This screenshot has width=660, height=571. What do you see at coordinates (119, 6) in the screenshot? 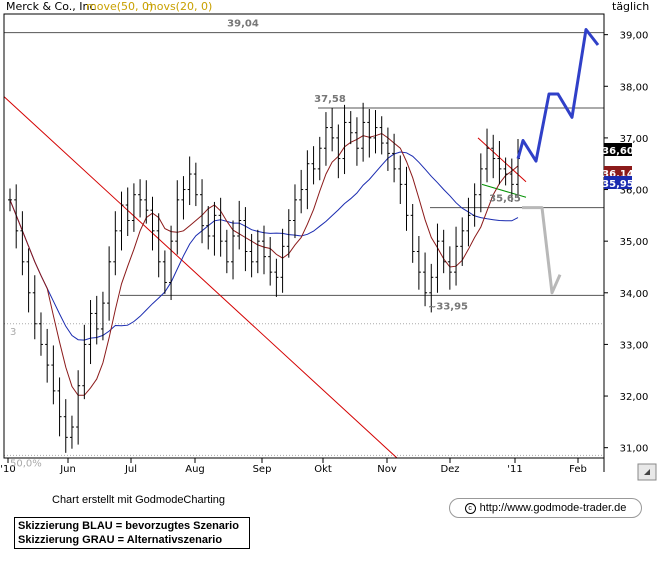
I see `indicator-label-ema: move(50, 0)` at bounding box center [119, 6].